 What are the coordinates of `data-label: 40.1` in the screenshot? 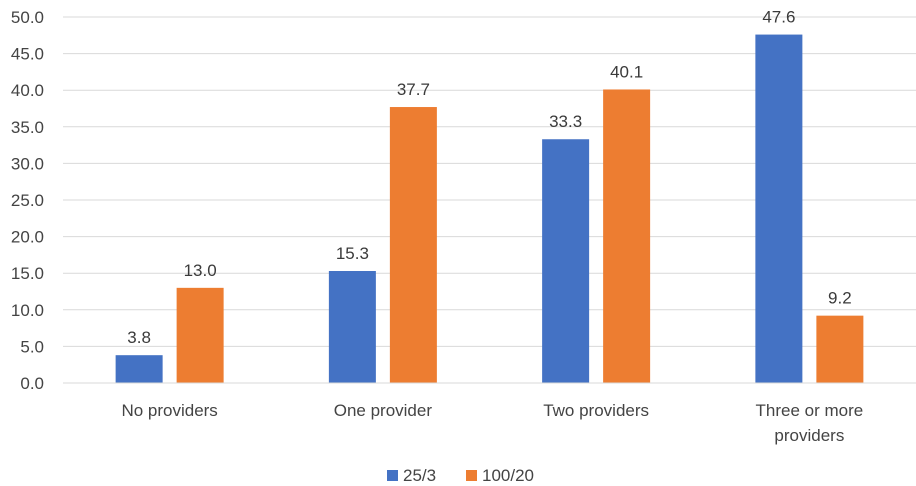 It's located at (626, 71).